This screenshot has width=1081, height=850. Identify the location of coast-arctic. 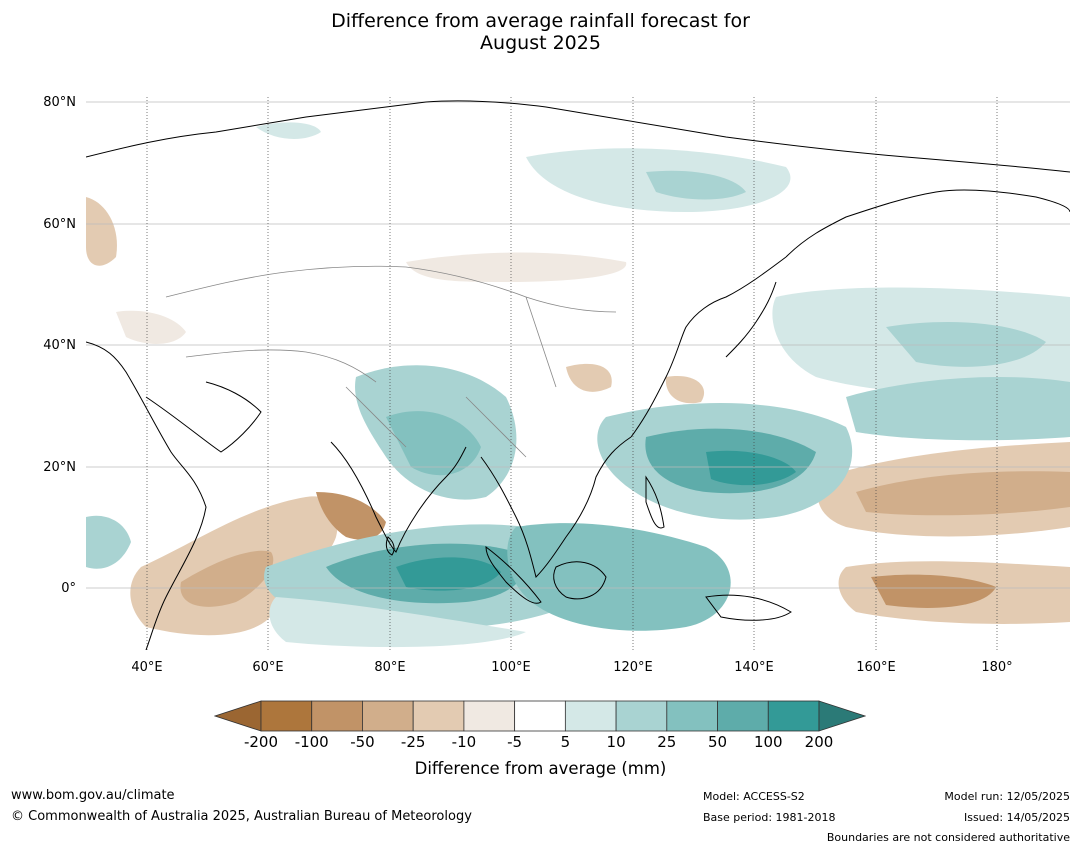
(578, 136).